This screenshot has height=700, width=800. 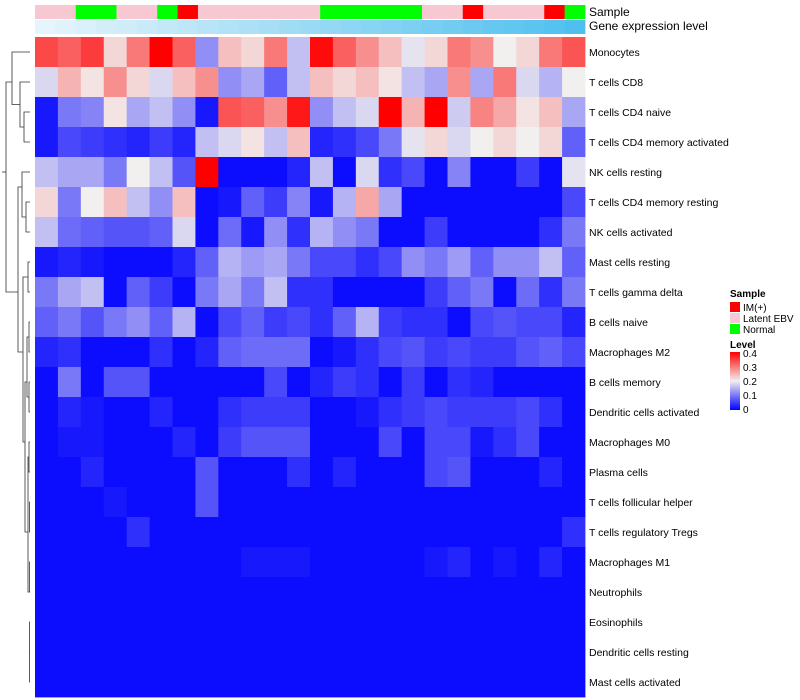 I want to click on row-label: T cells CD8, so click(x=616, y=83).